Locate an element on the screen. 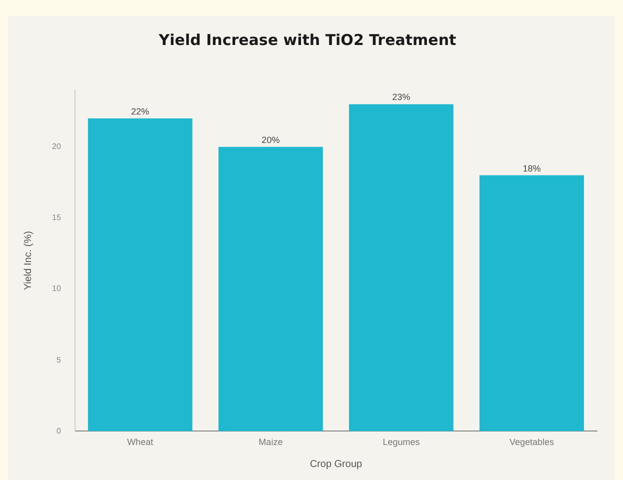 The width and height of the screenshot is (623, 480). x-tick-label: Vegetables is located at coordinates (531, 442).